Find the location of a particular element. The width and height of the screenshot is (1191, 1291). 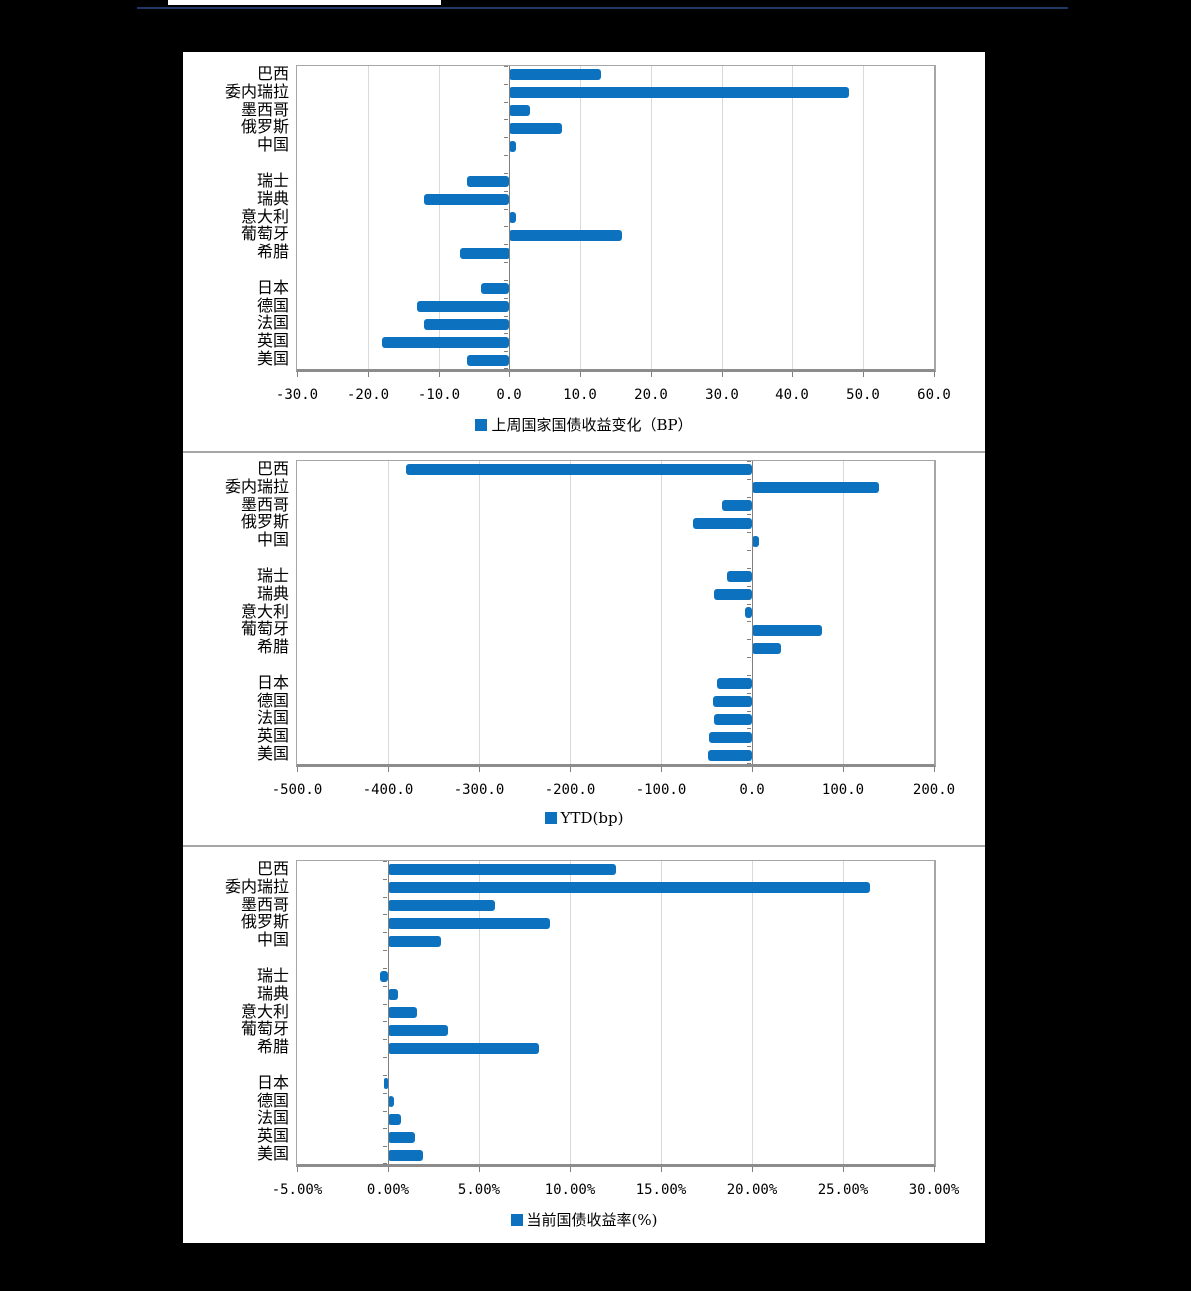

legend-label: YTD(bp) is located at coordinates (592, 818).